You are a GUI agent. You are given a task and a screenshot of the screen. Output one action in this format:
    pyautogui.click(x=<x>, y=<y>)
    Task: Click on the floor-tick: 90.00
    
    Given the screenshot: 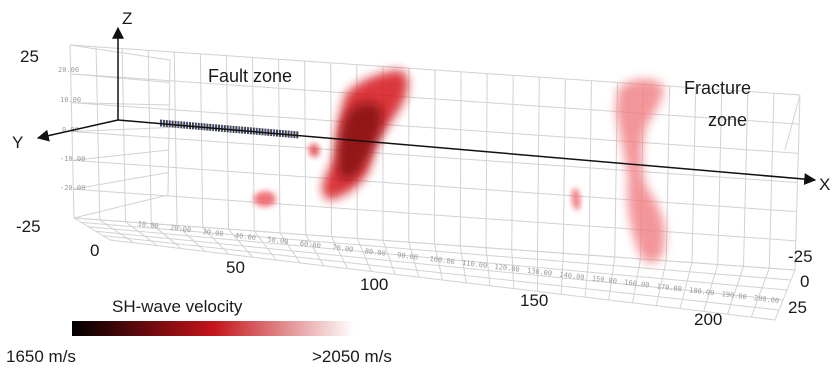 What is the action you would take?
    pyautogui.click(x=408, y=256)
    